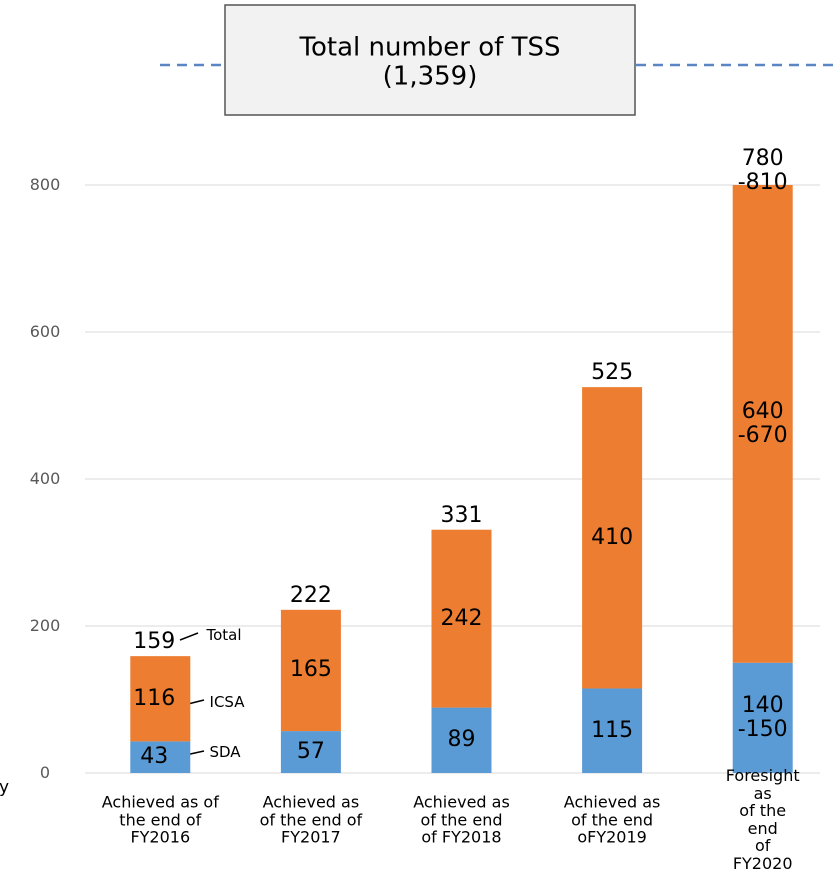 The image size is (838, 869). Describe the element at coordinates (45, 626) in the screenshot. I see `y-tick-label: 200` at that location.